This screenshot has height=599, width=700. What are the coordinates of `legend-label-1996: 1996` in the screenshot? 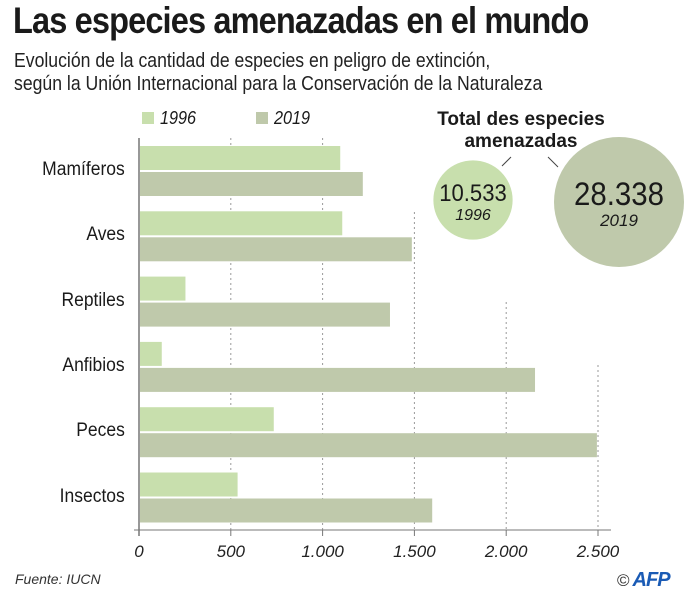 It's located at (178, 117).